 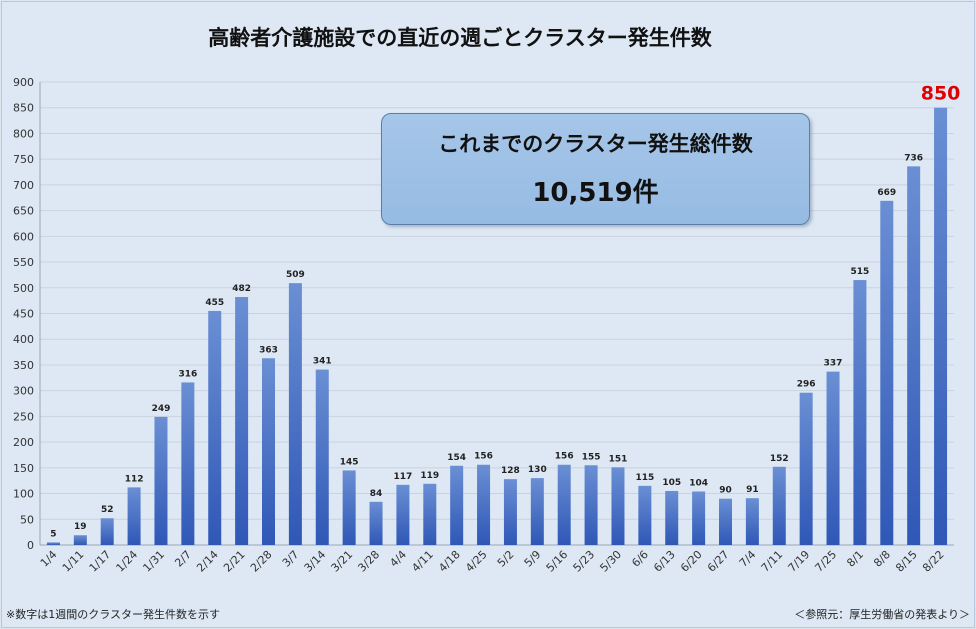 I want to click on data-label: 249, so click(x=161, y=409).